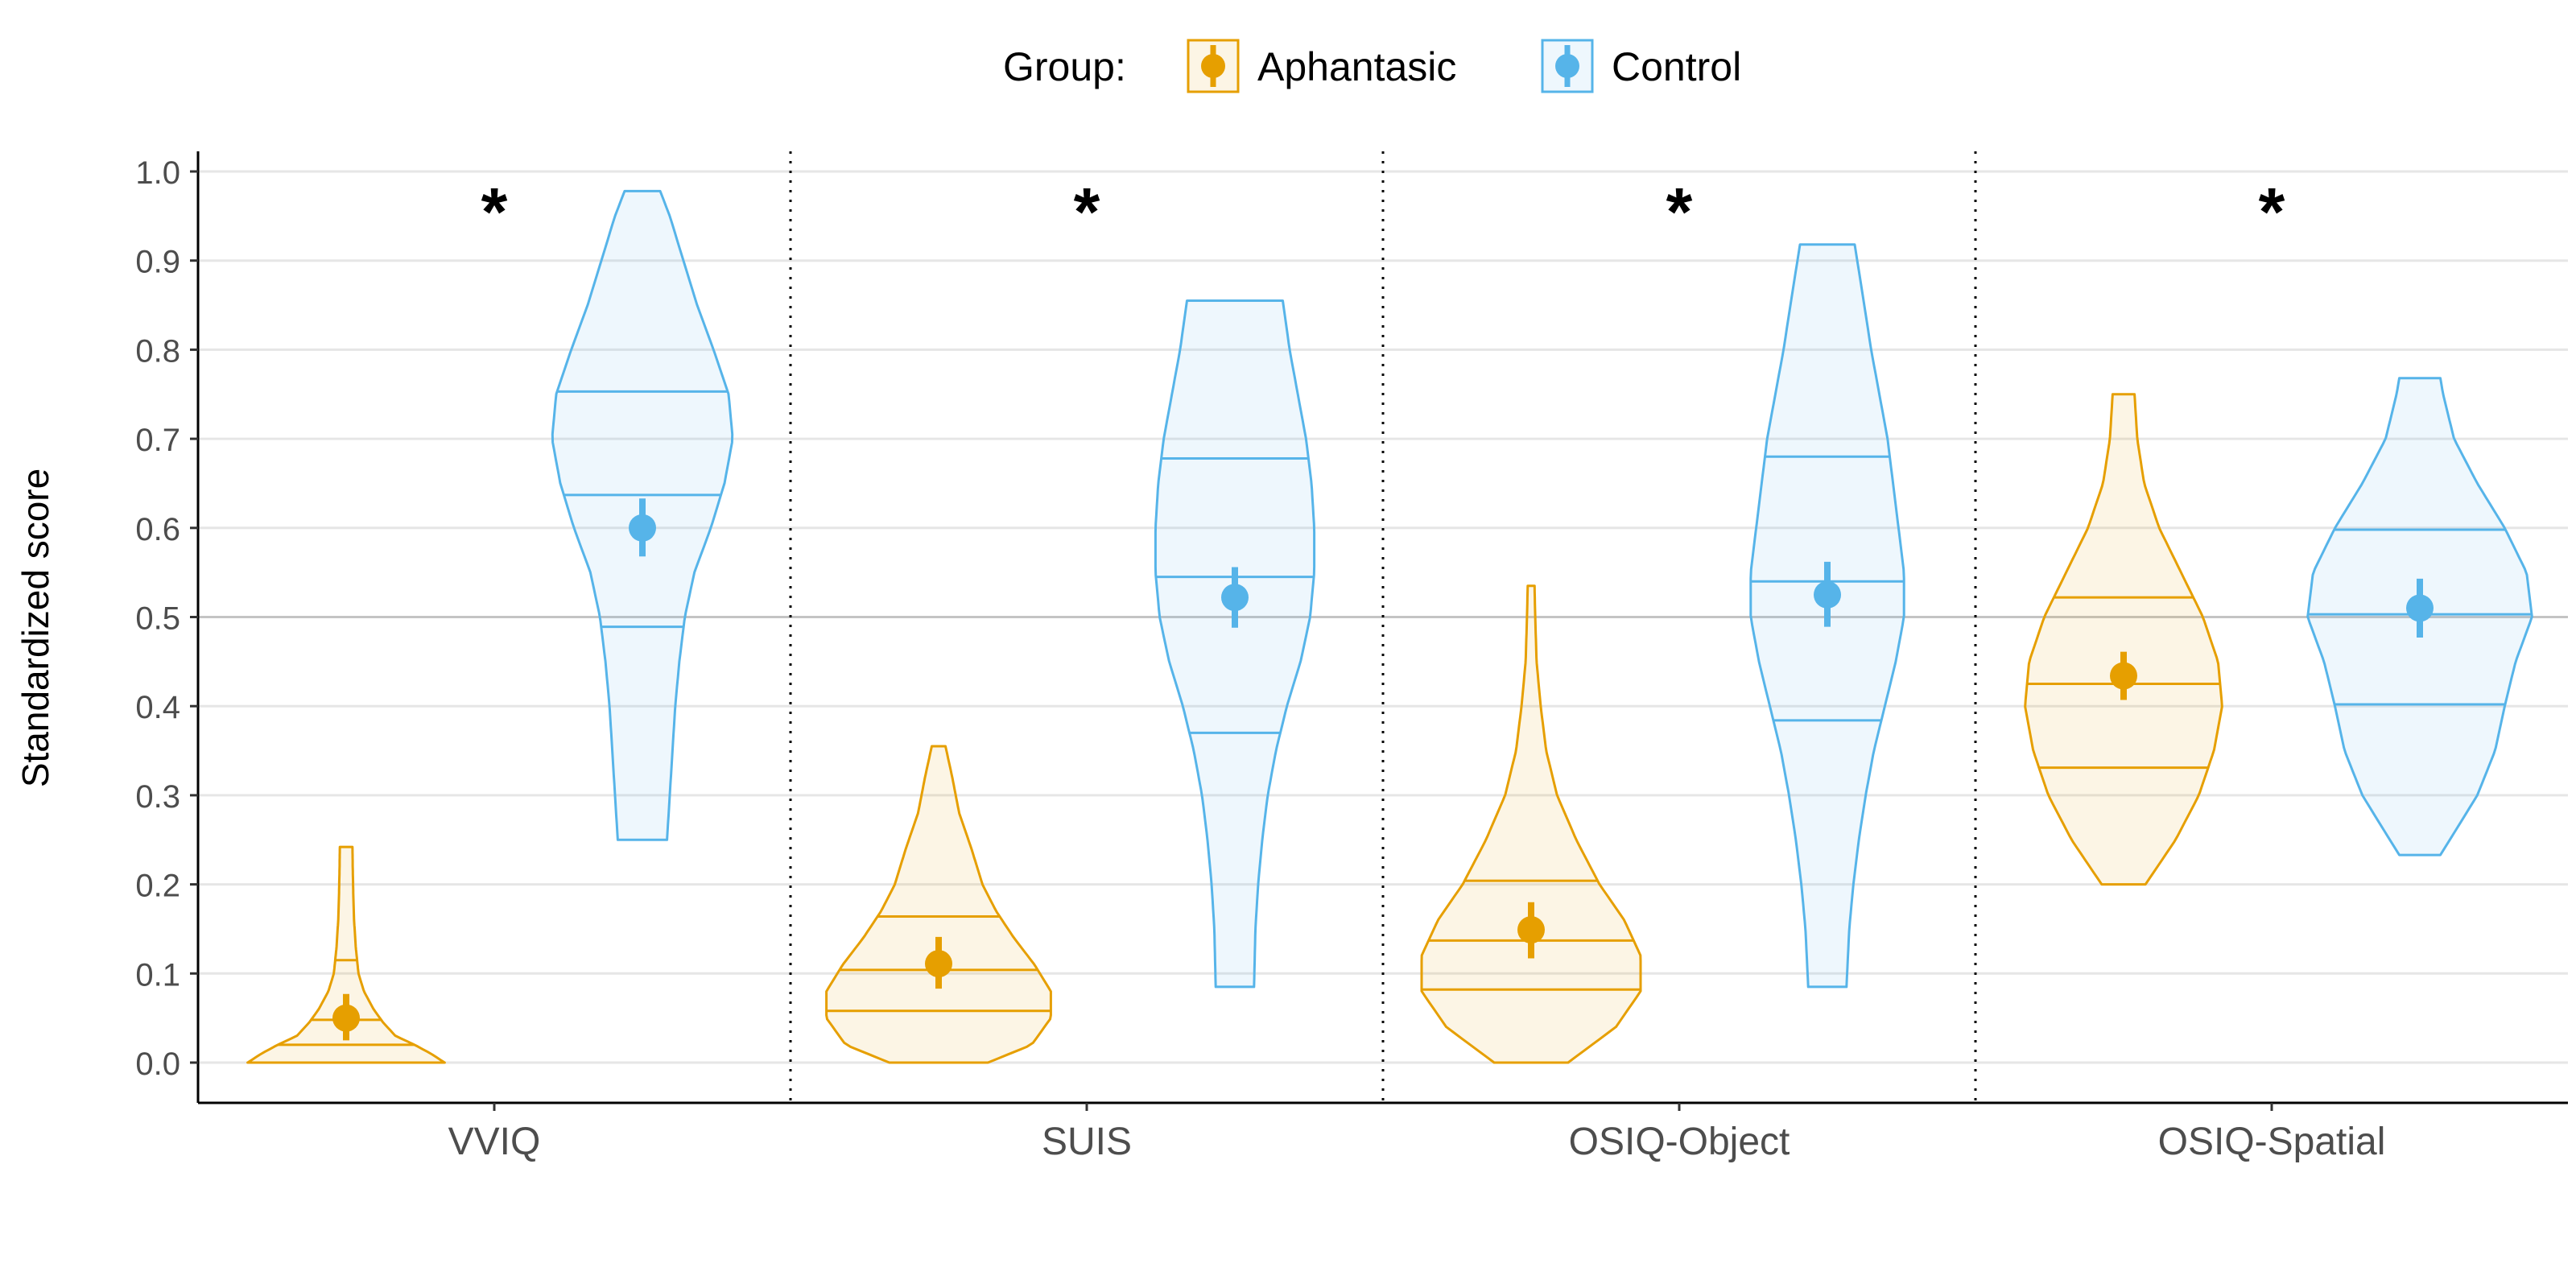 This screenshot has width=2576, height=1288. Describe the element at coordinates (157, 975) in the screenshot. I see `y-tick-label: 0.1` at that location.